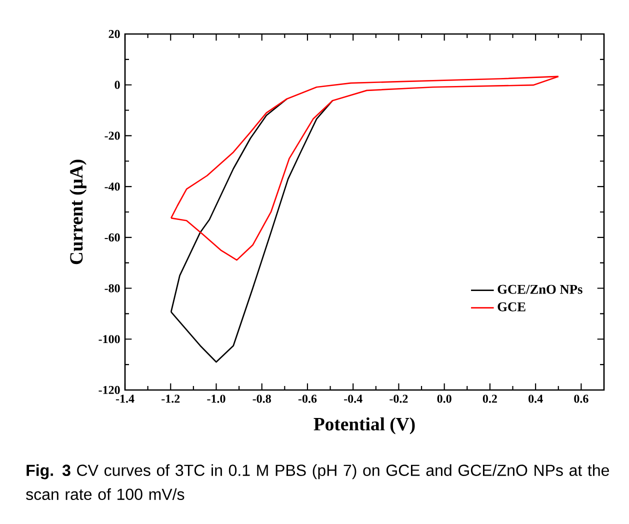 The width and height of the screenshot is (629, 524). What do you see at coordinates (261, 398) in the screenshot?
I see `x-tick-label: -0.8` at bounding box center [261, 398].